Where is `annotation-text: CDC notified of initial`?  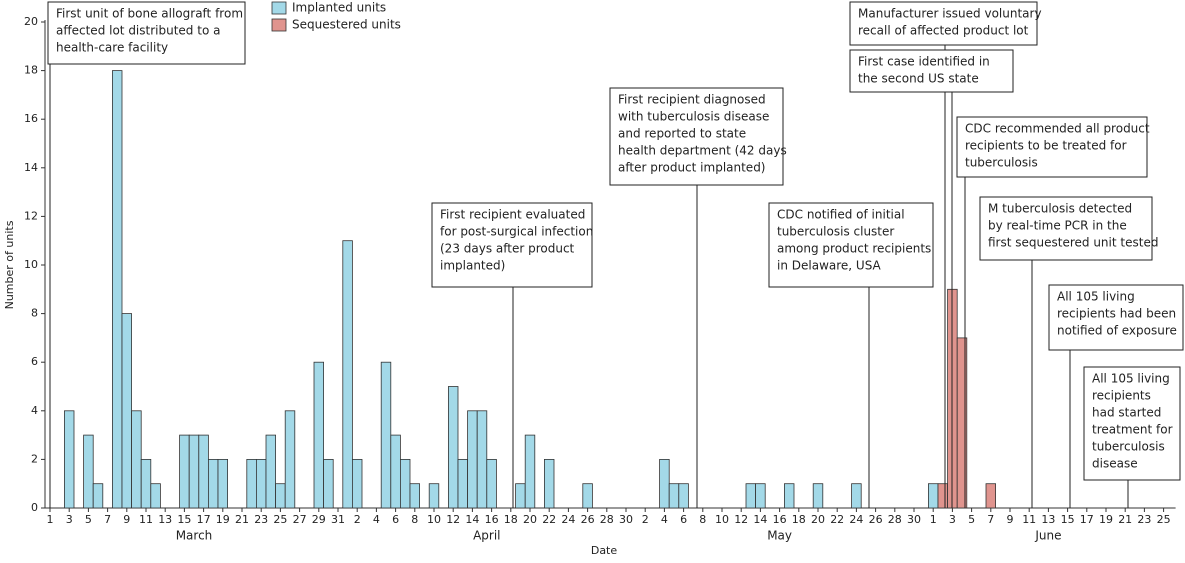
annotation-text: CDC notified of initial is located at coordinates (841, 215).